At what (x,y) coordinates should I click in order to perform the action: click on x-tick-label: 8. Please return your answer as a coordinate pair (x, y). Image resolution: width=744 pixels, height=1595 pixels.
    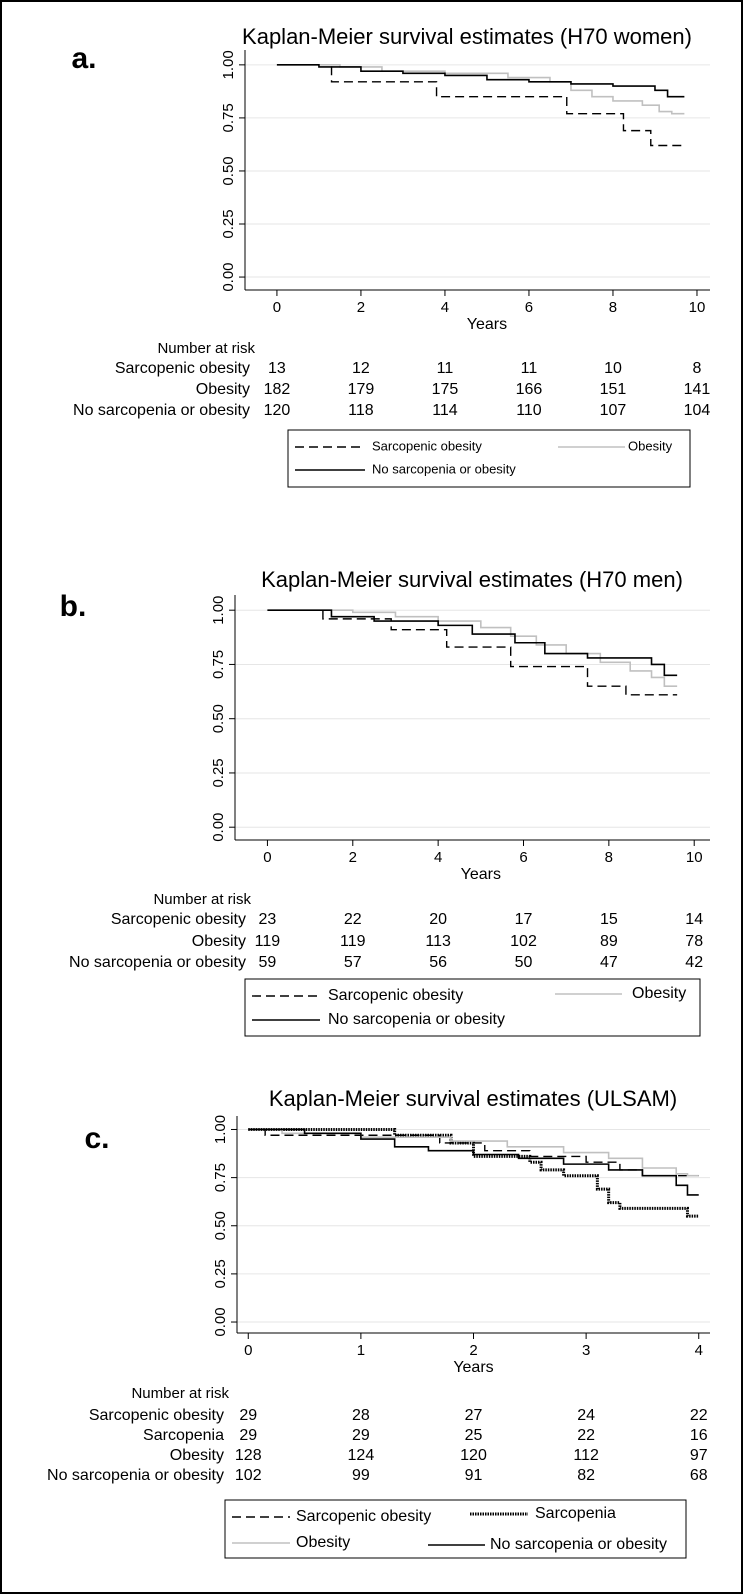
    Looking at the image, I should click on (613, 307).